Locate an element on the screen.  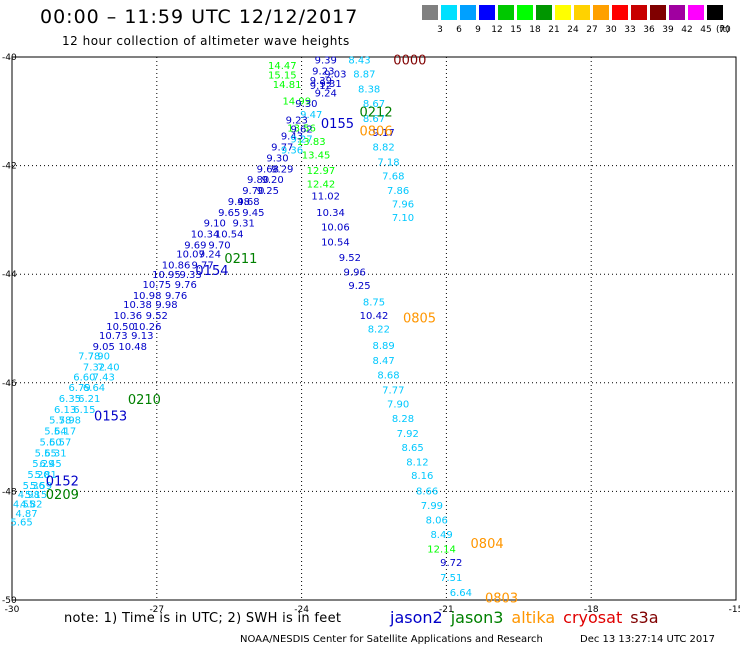
wave-height-point: 7.40 is located at coordinates (108, 368).